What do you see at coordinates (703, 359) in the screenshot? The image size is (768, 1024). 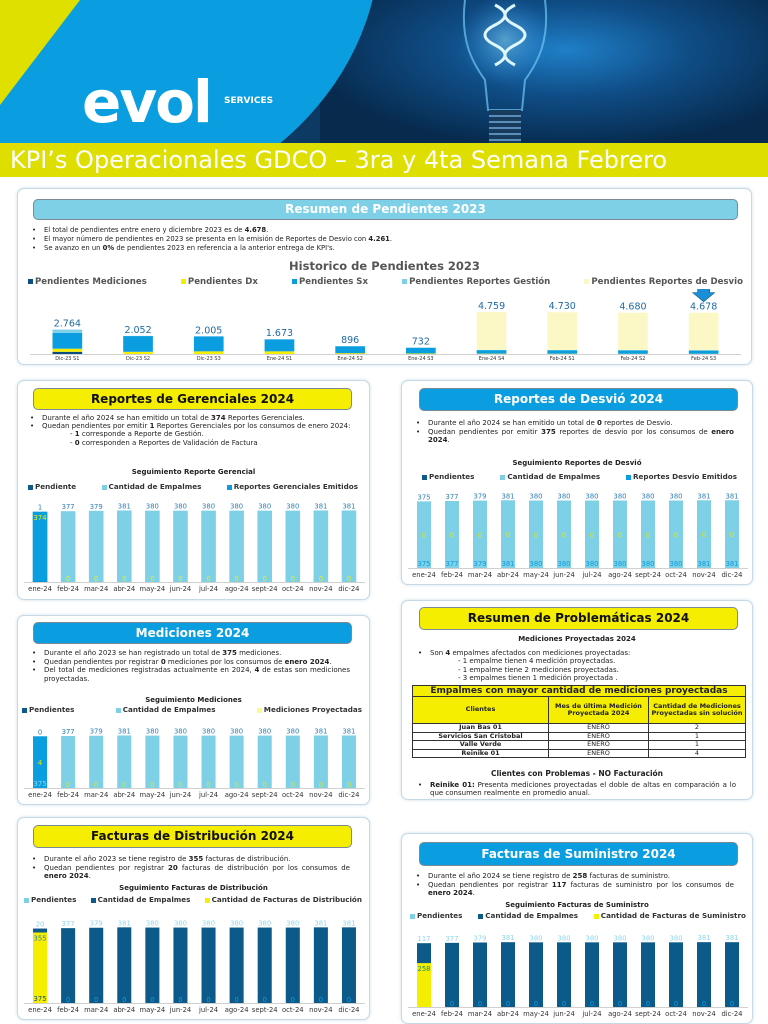 I see `category-label: Feb-24 S3` at bounding box center [703, 359].